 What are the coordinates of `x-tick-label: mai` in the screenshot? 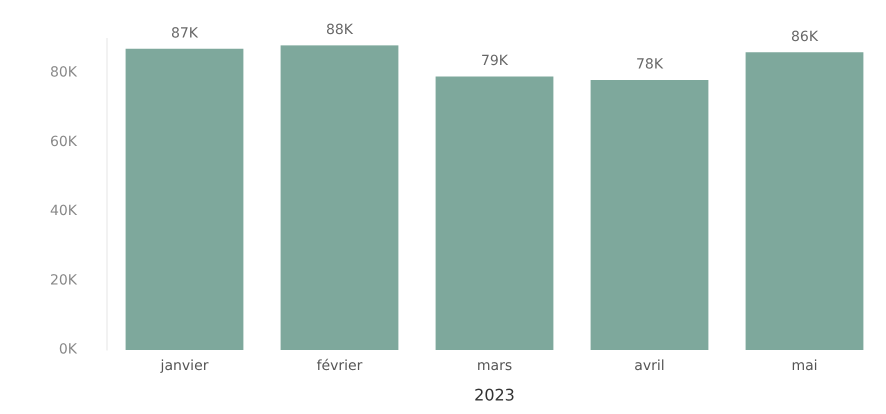 It's located at (804, 366).